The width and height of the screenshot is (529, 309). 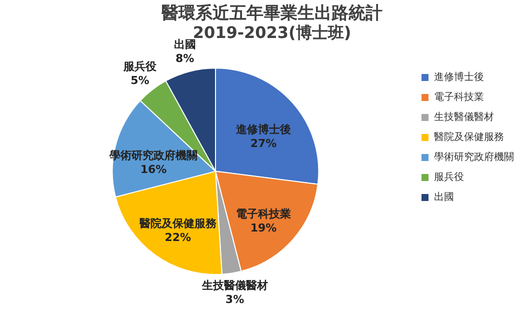 I want to click on slice-label: 服兵役, so click(x=140, y=66).